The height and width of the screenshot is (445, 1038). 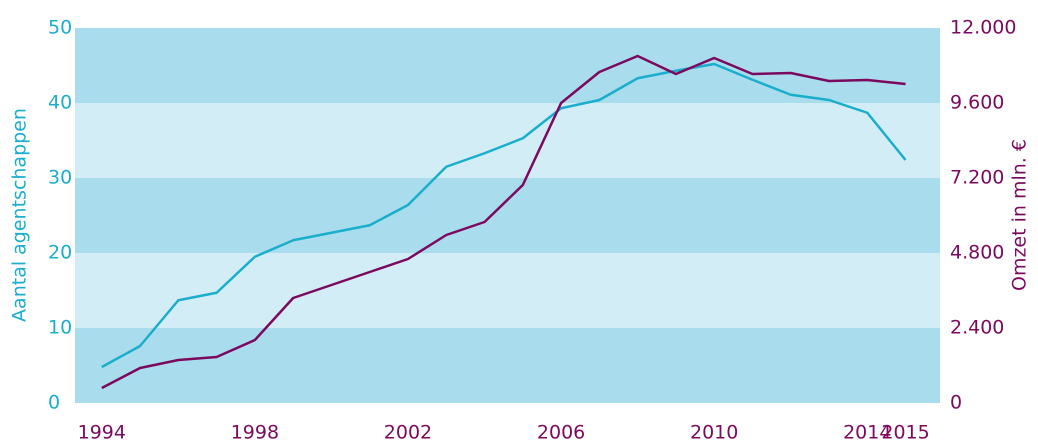 What do you see at coordinates (408, 433) in the screenshot?
I see `x-tick-label: 2002` at bounding box center [408, 433].